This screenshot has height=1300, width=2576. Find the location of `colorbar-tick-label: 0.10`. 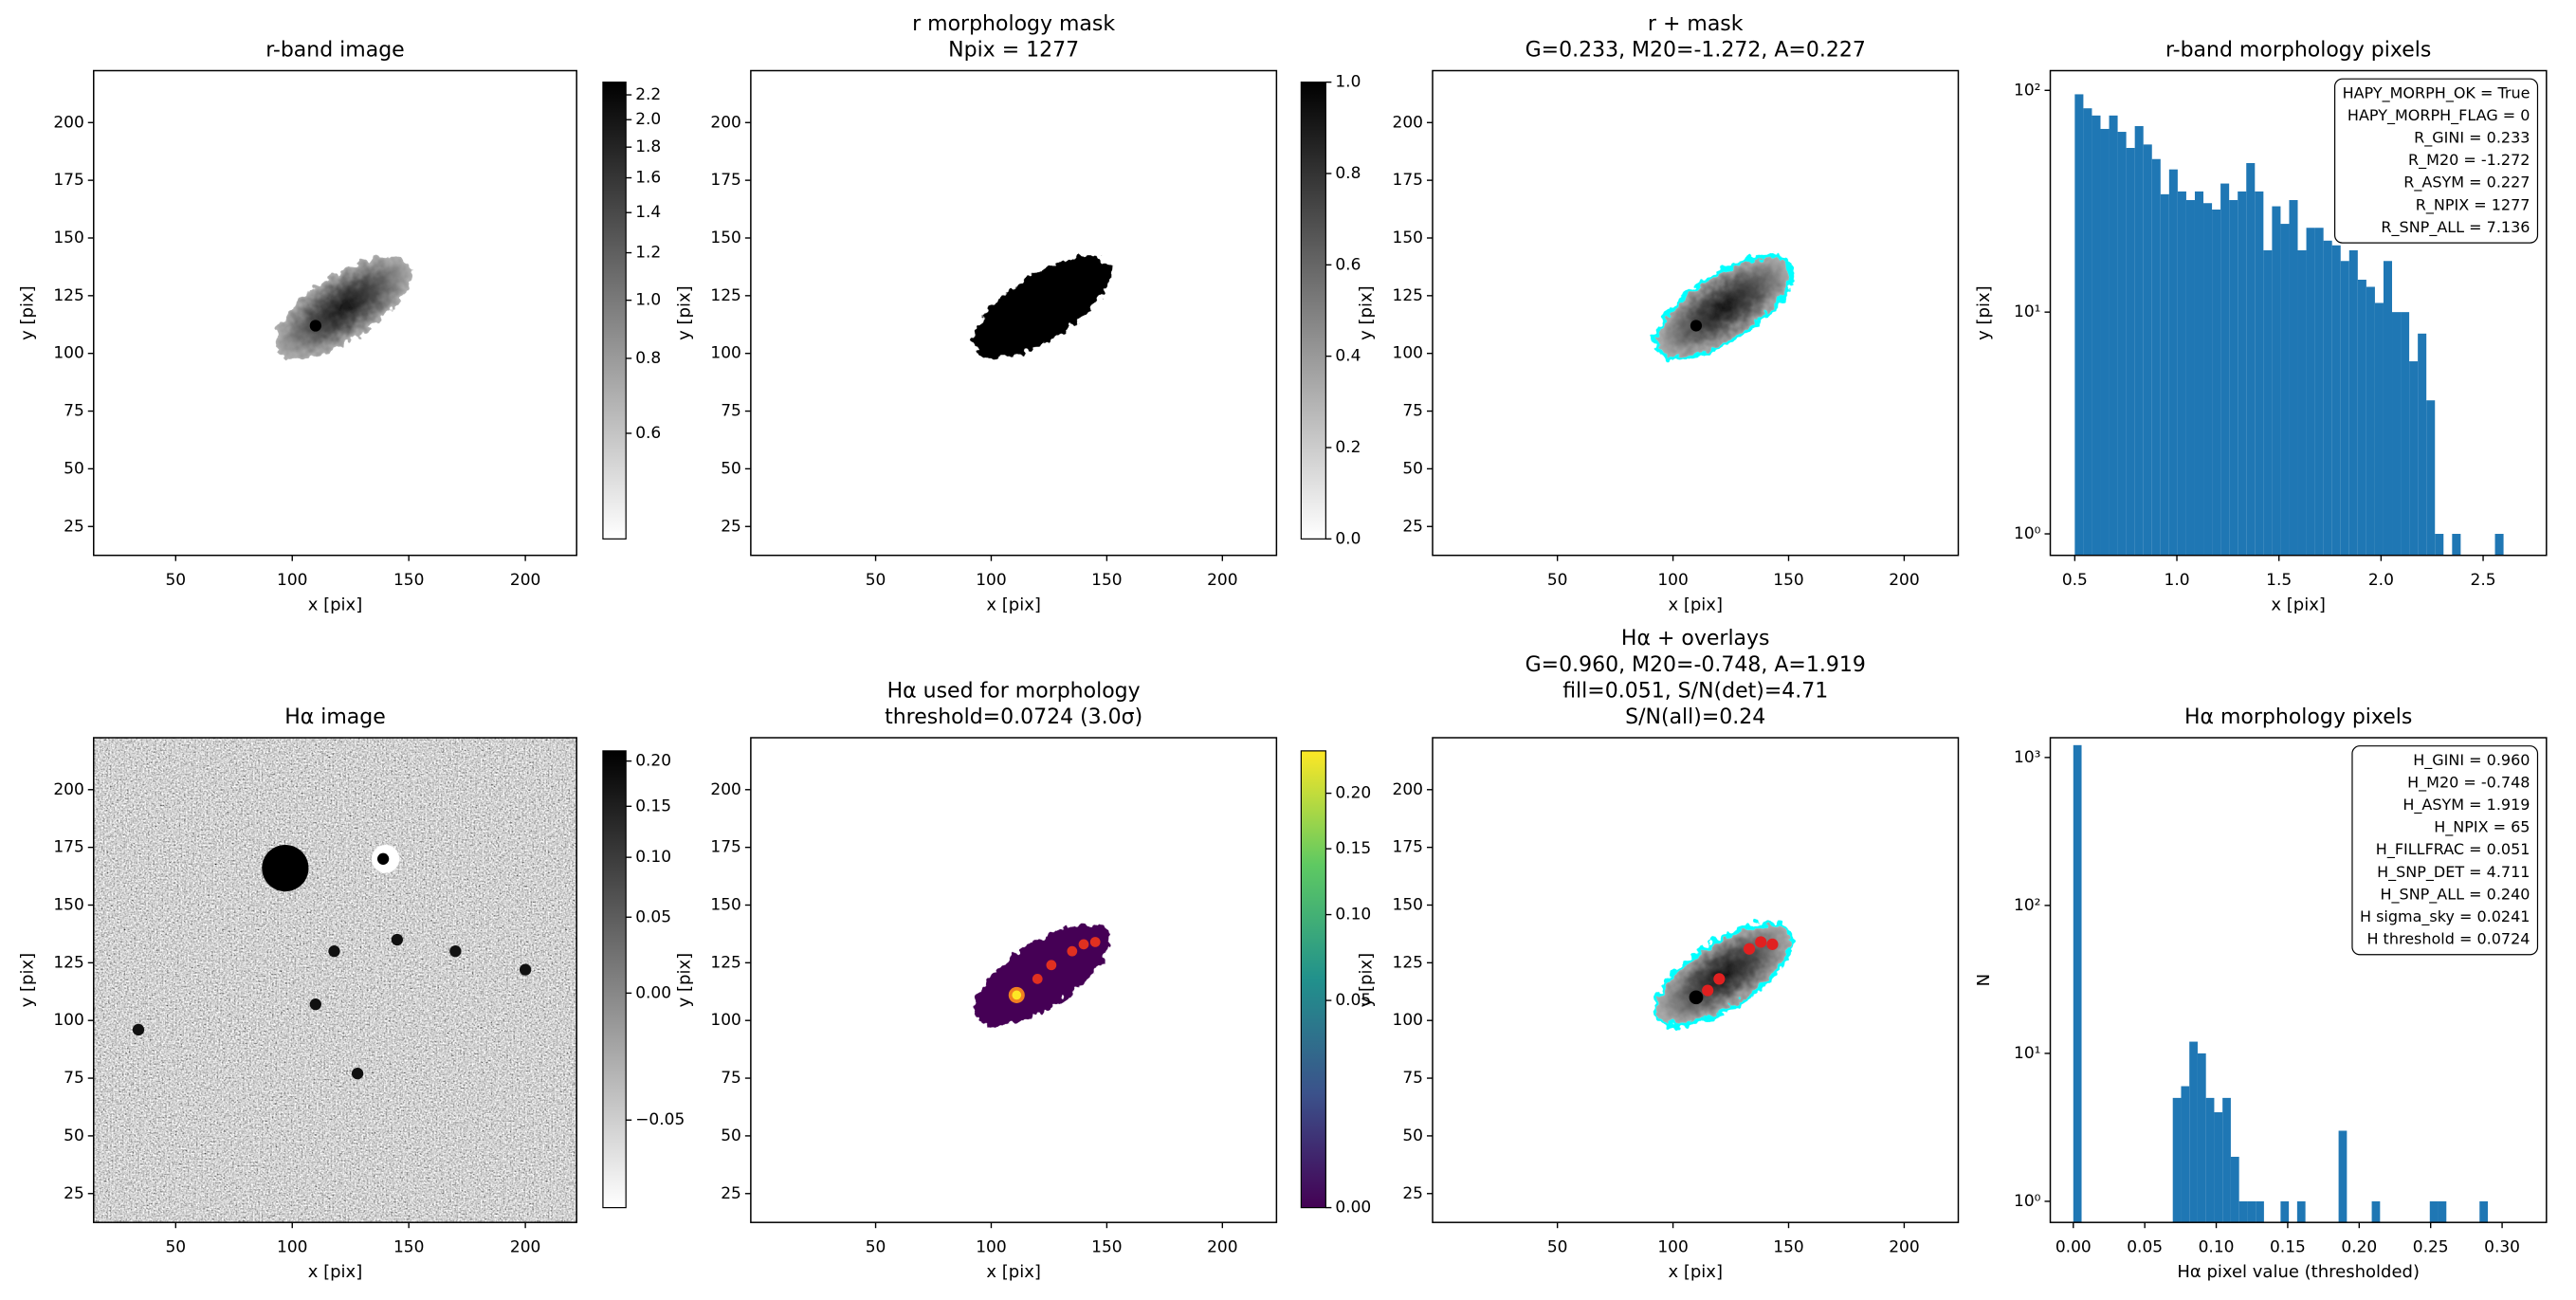

colorbar-tick-label: 0.10 is located at coordinates (653, 857).